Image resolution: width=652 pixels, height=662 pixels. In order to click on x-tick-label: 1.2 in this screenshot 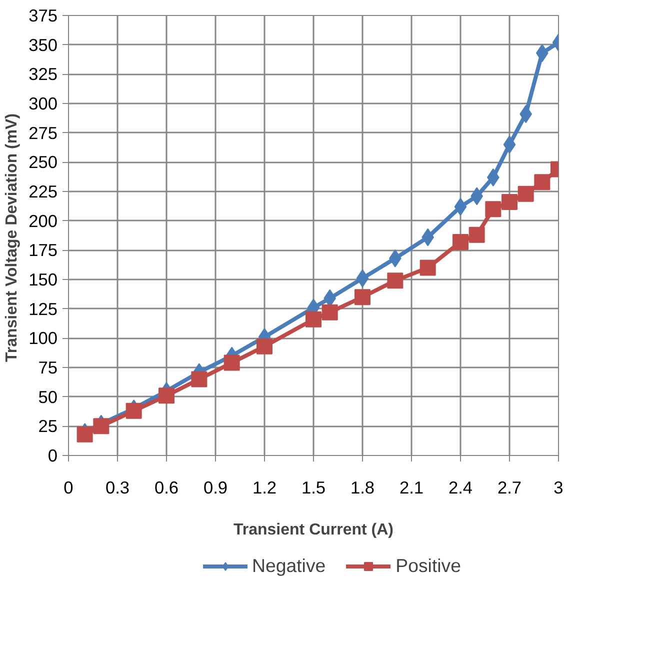, I will do `click(264, 488)`.